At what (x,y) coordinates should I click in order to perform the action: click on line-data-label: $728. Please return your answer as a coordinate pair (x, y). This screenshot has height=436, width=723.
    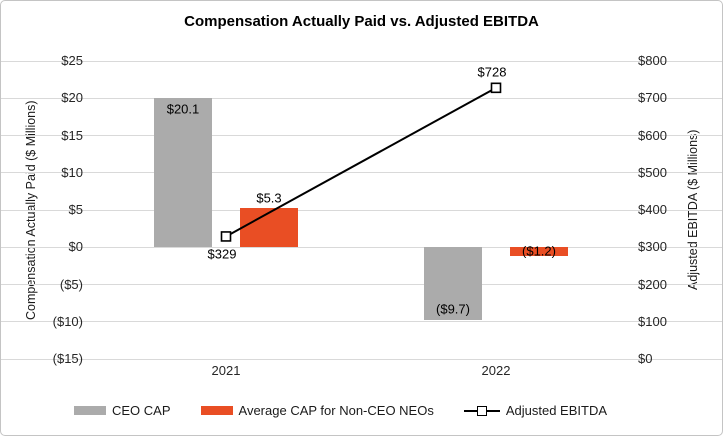
    Looking at the image, I should click on (492, 72).